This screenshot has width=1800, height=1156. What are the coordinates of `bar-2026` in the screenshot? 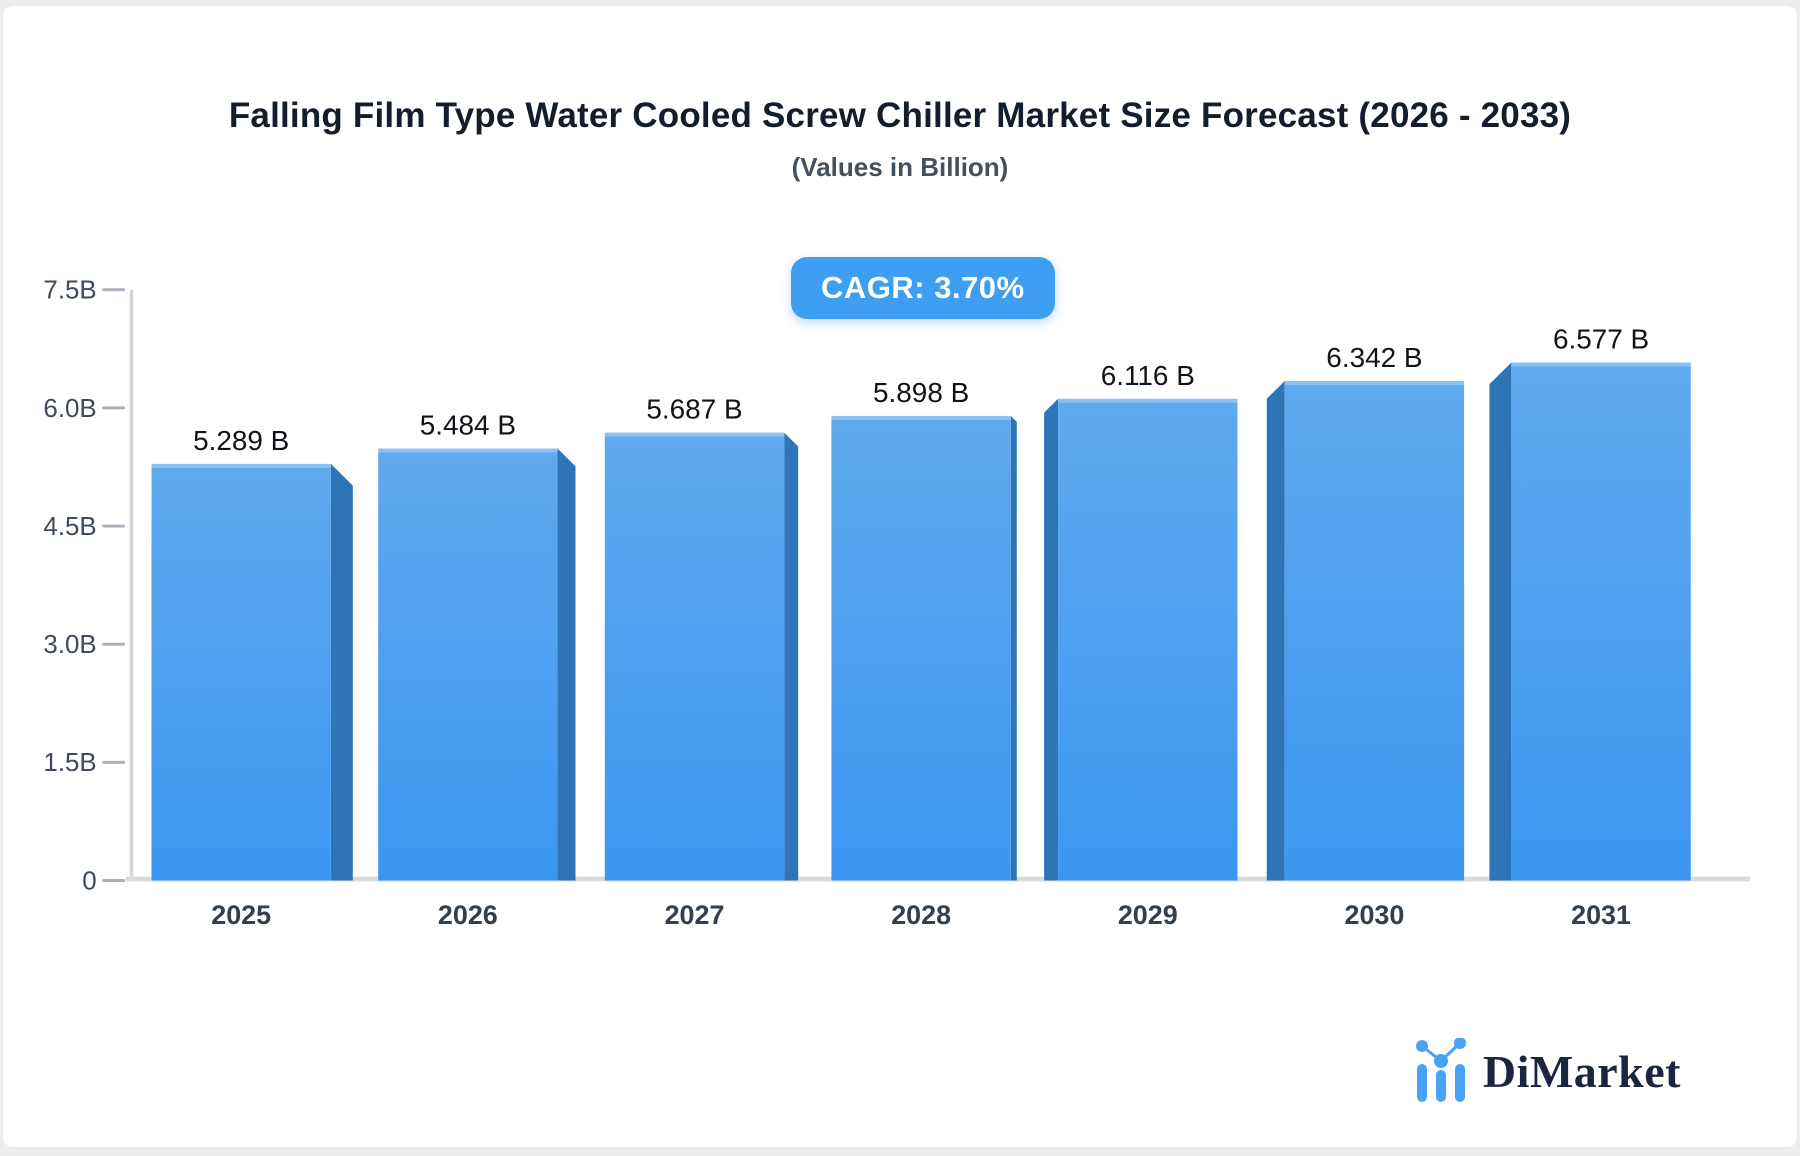 It's located at (468, 664).